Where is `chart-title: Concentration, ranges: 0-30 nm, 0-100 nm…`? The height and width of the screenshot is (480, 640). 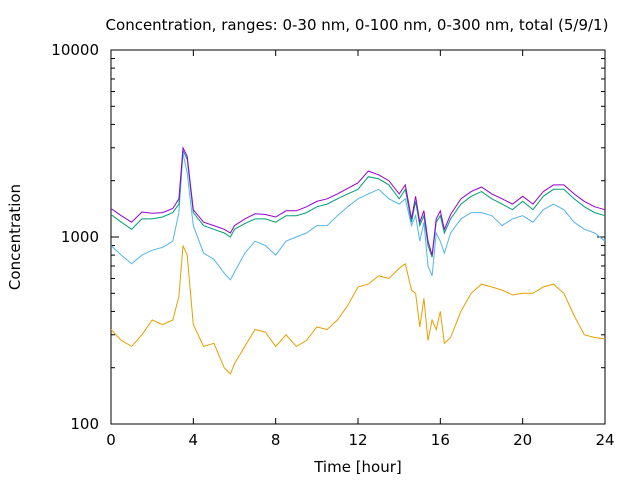 chart-title: Concentration, ranges: 0-30 nm, 0-100 nm… is located at coordinates (357, 25).